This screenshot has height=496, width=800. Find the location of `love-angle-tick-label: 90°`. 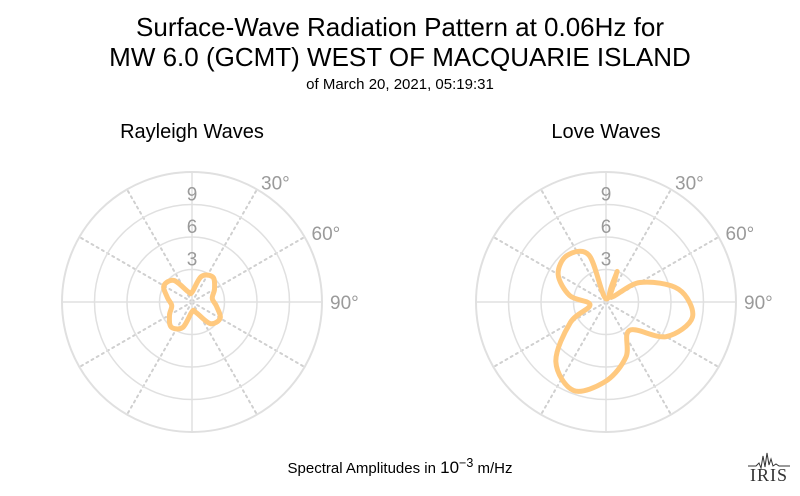

love-angle-tick-label: 90° is located at coordinates (758, 303).